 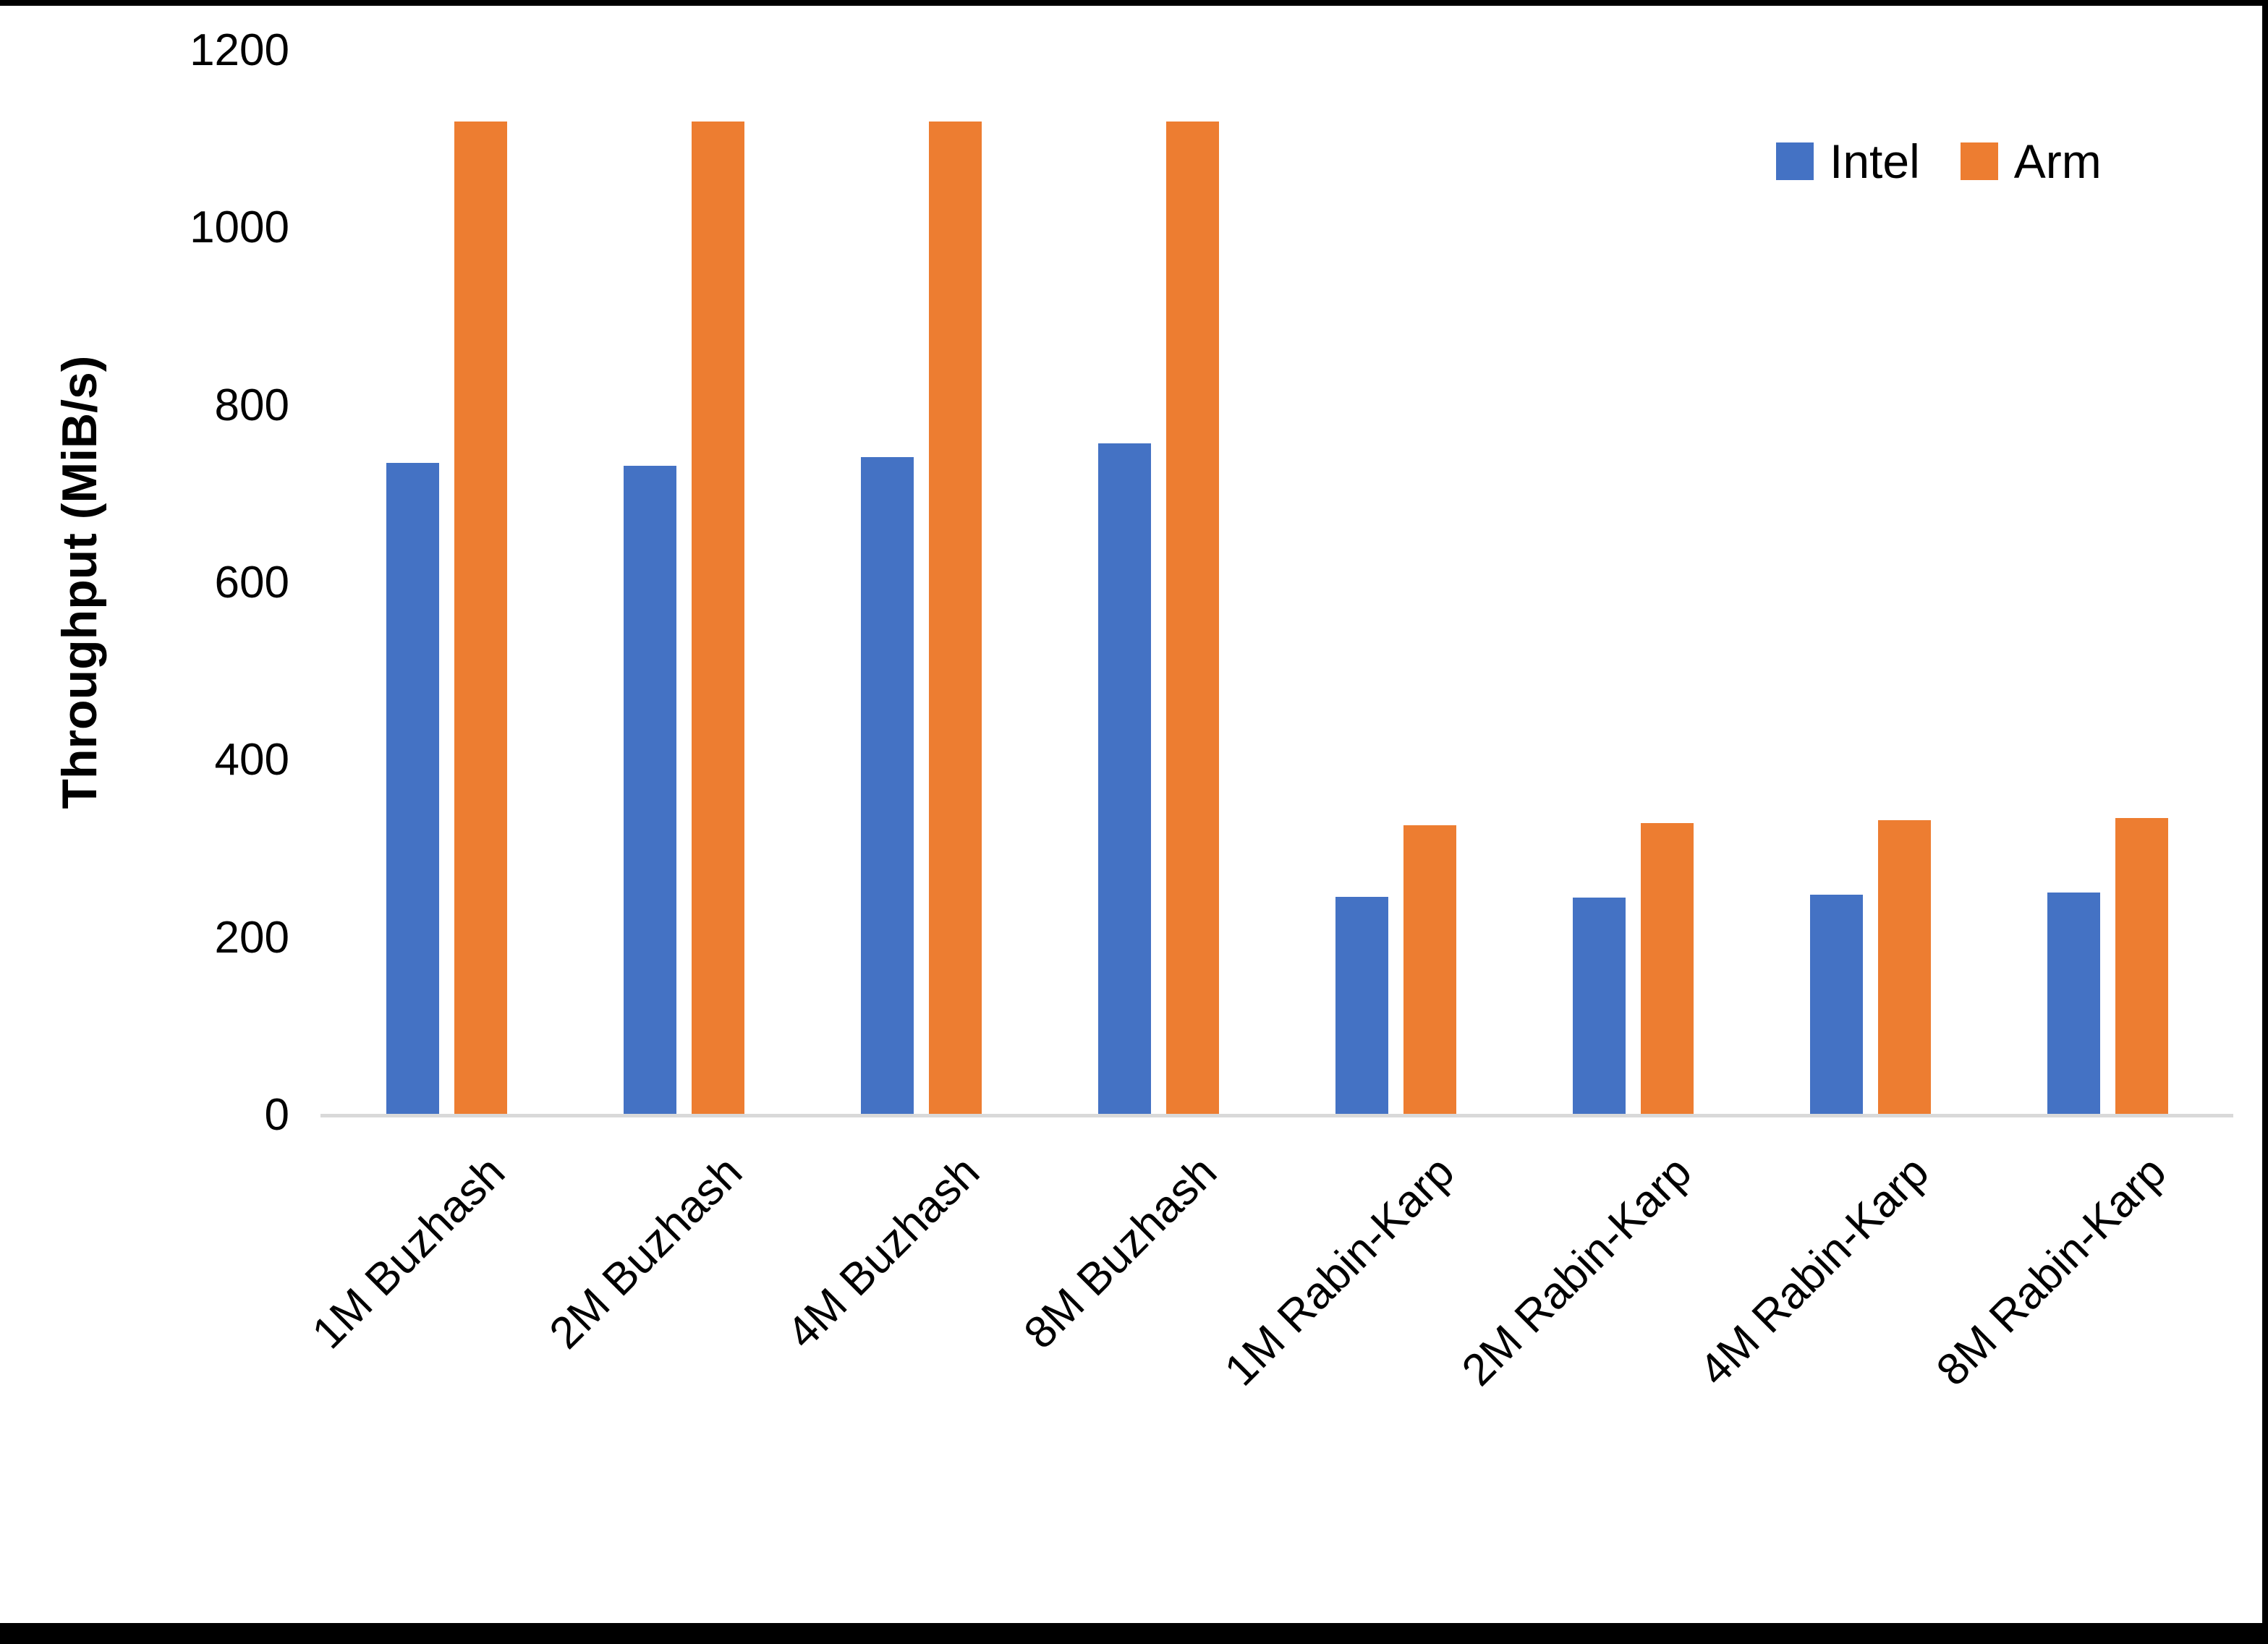 What do you see at coordinates (884, 1252) in the screenshot?
I see `x-category-label: 4M Buzhash` at bounding box center [884, 1252].